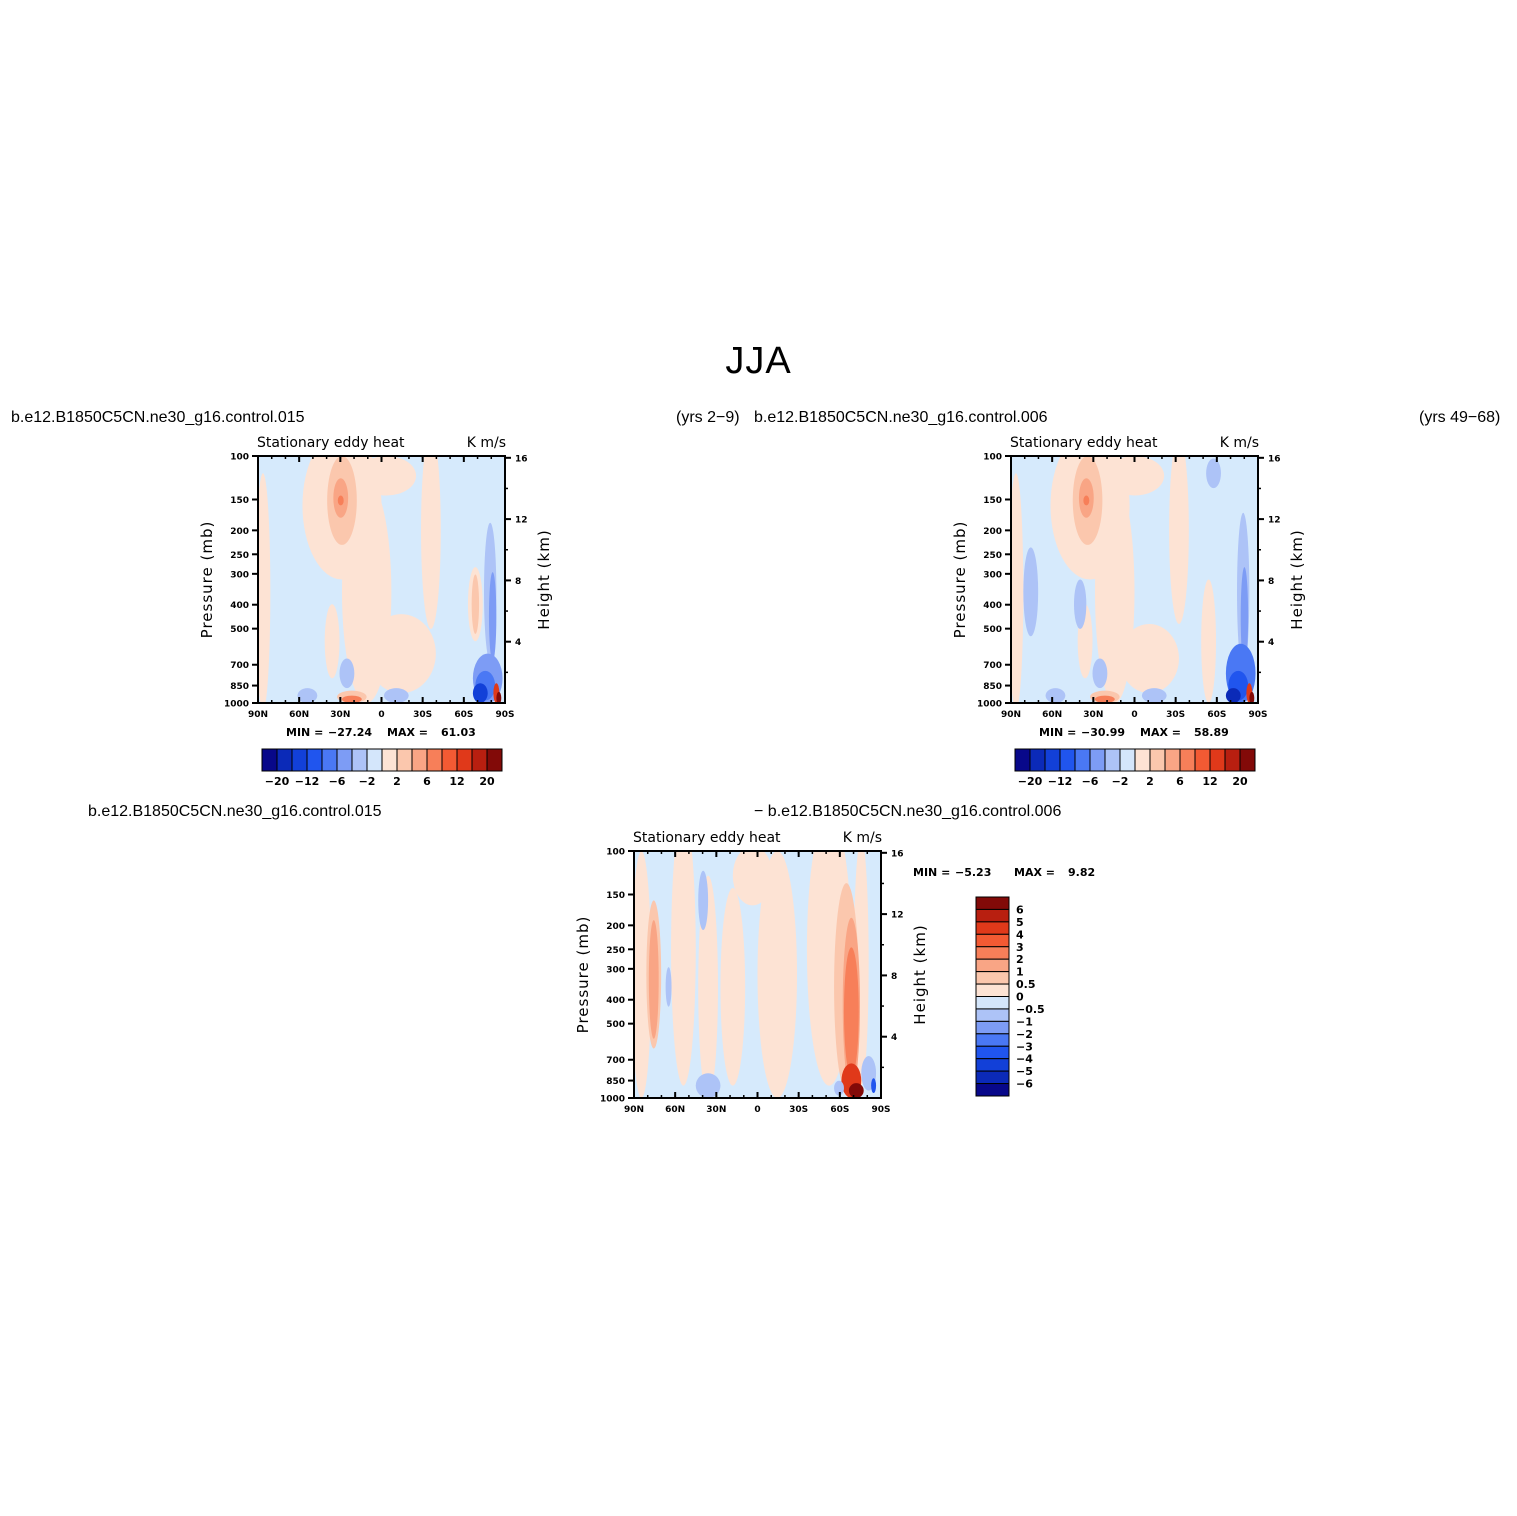 This screenshot has width=1517, height=1516. I want to click on panel-diff-colorbar-label-11: −3, so click(1024, 1046).